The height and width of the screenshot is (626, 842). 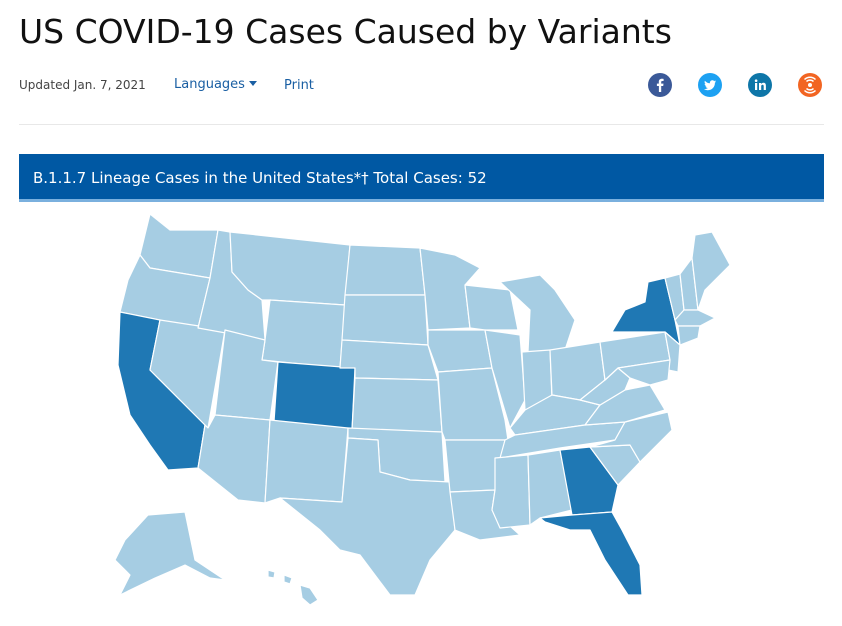 I want to click on state-maine, so click(x=711, y=271).